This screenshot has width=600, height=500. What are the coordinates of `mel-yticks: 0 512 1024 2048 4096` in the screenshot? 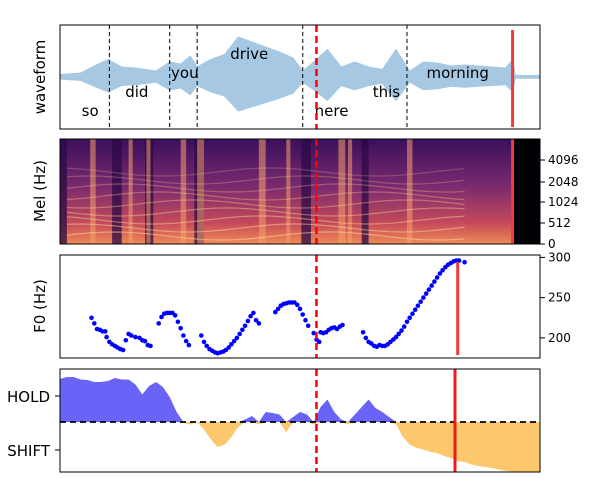 It's located at (559, 202).